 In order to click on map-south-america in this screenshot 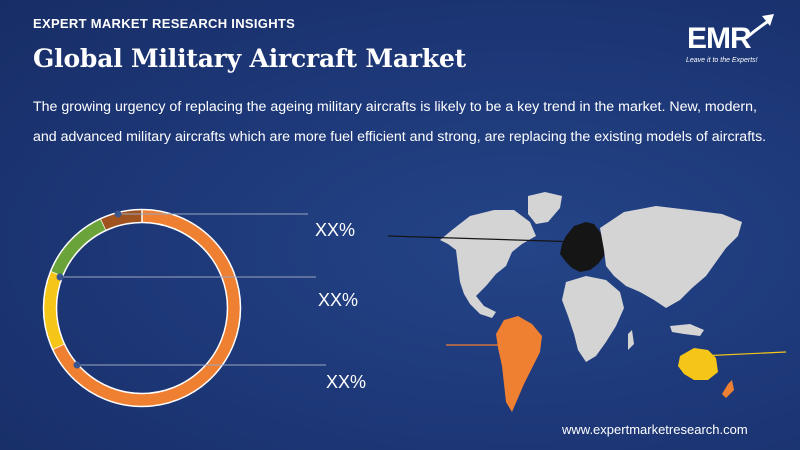, I will do `click(519, 364)`.